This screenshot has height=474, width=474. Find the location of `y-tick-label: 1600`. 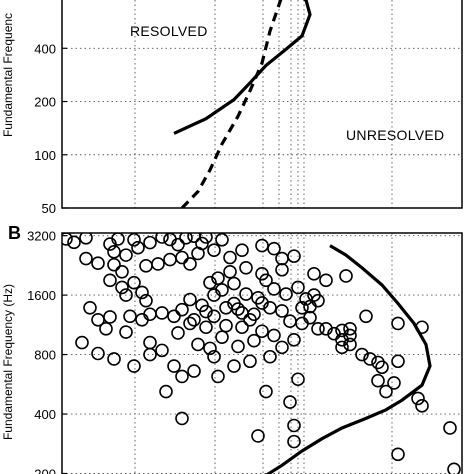

y-tick-label: 1600 is located at coordinates (41, 295).